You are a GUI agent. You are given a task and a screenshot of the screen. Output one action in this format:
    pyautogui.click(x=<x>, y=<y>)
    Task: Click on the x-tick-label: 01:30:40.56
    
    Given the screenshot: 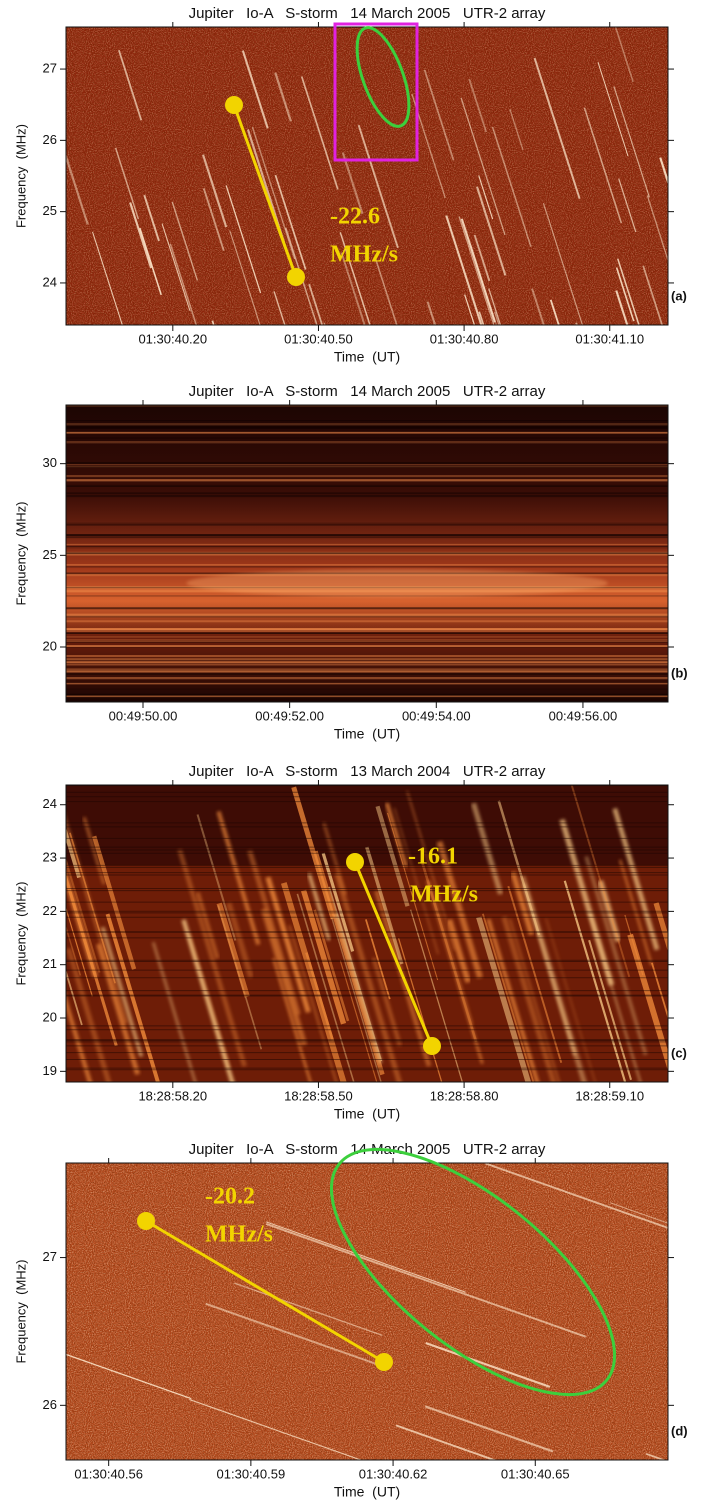 What is the action you would take?
    pyautogui.click(x=108, y=1473)
    